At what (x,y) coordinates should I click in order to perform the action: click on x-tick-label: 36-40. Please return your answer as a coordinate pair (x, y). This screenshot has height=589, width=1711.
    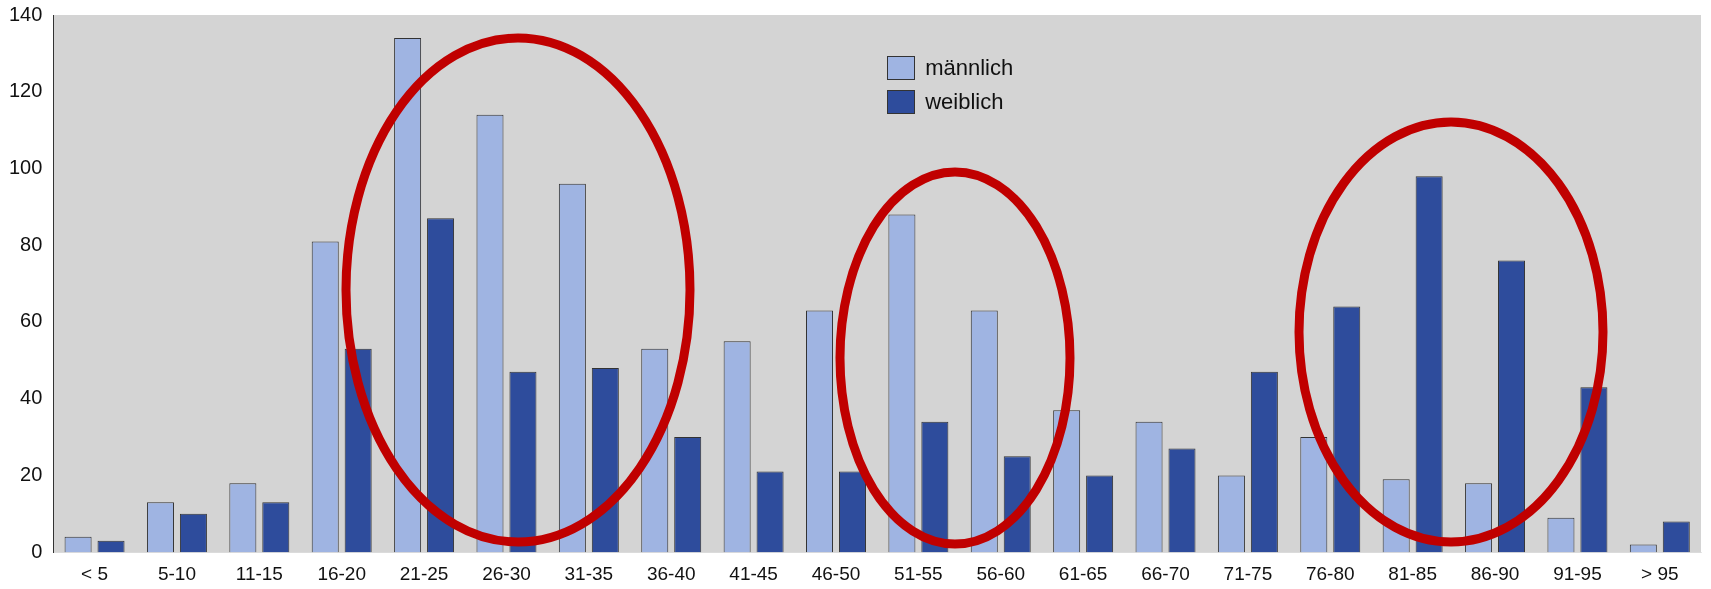
    Looking at the image, I should click on (671, 573).